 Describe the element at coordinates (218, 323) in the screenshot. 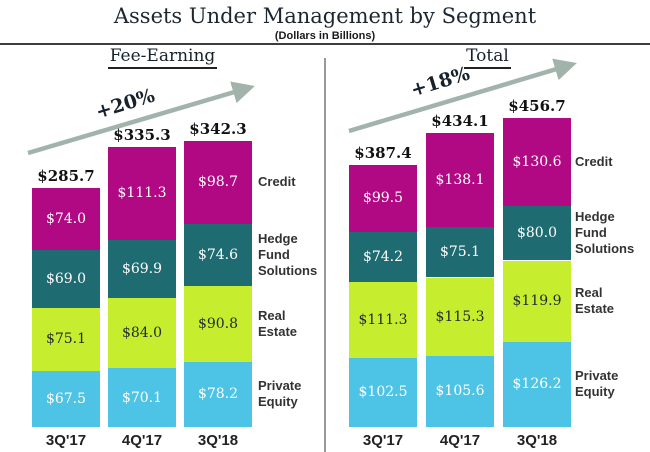

I see `bar-segment: $90.8` at that location.